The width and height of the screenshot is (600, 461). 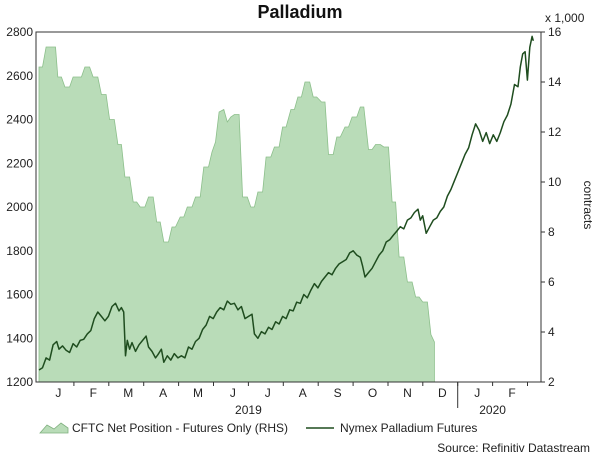 I want to click on right-tick-label: 4, so click(x=551, y=332).